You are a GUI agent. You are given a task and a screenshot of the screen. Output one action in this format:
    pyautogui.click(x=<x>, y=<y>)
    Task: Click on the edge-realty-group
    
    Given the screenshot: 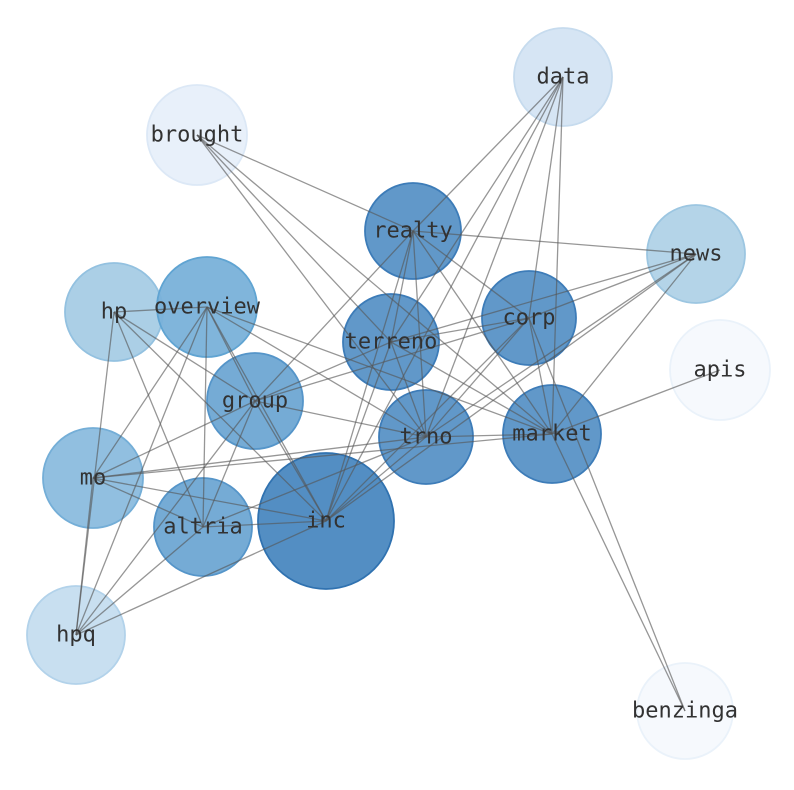 What is the action you would take?
    pyautogui.click(x=334, y=316)
    